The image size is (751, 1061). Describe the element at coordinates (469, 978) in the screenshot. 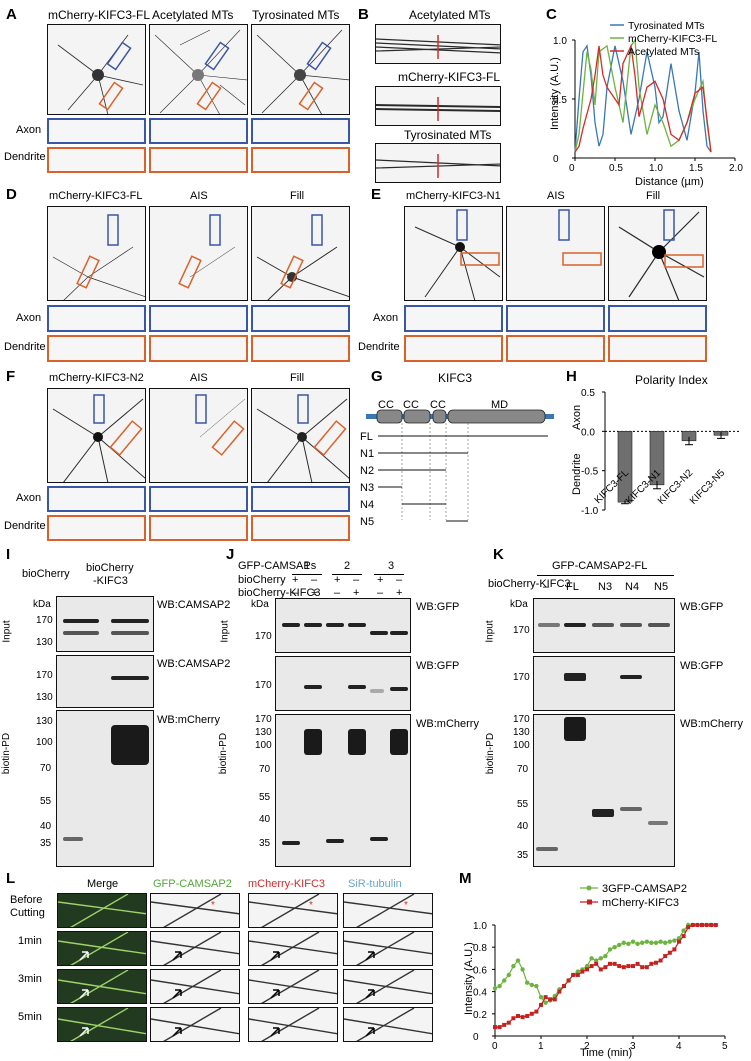

I see `m-ylabel: Intensity (A.U.)` at that location.